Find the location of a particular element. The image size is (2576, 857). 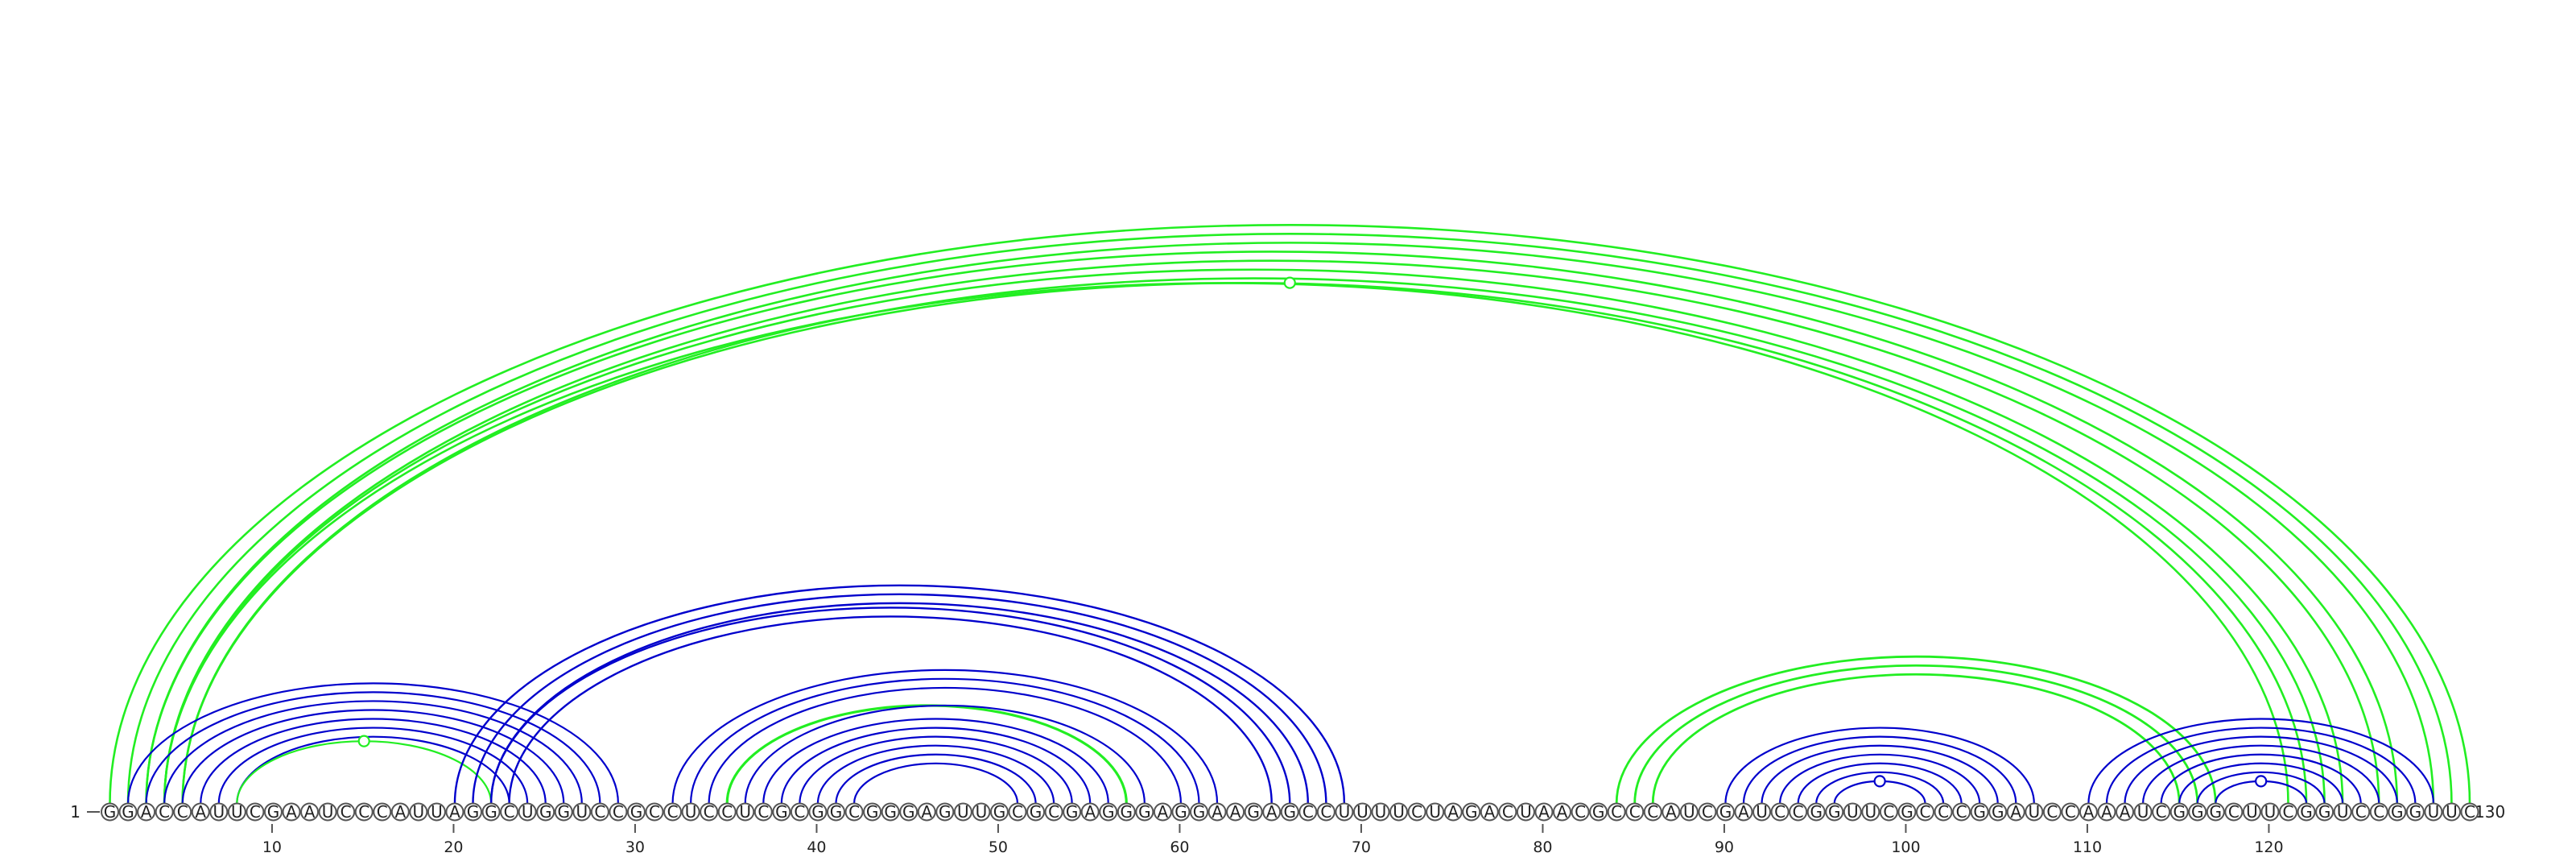

tick-label: 50 is located at coordinates (998, 847).